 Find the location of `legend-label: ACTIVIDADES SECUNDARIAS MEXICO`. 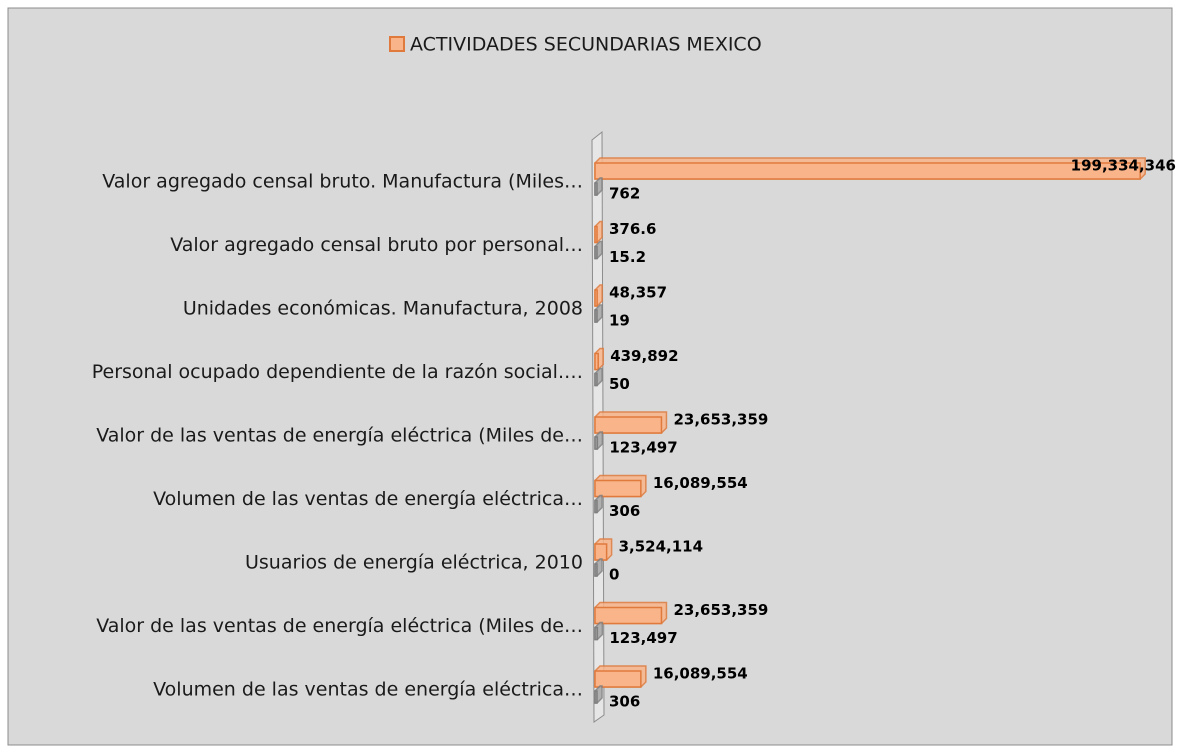

legend-label: ACTIVIDADES SECUNDARIAS MEXICO is located at coordinates (586, 45).